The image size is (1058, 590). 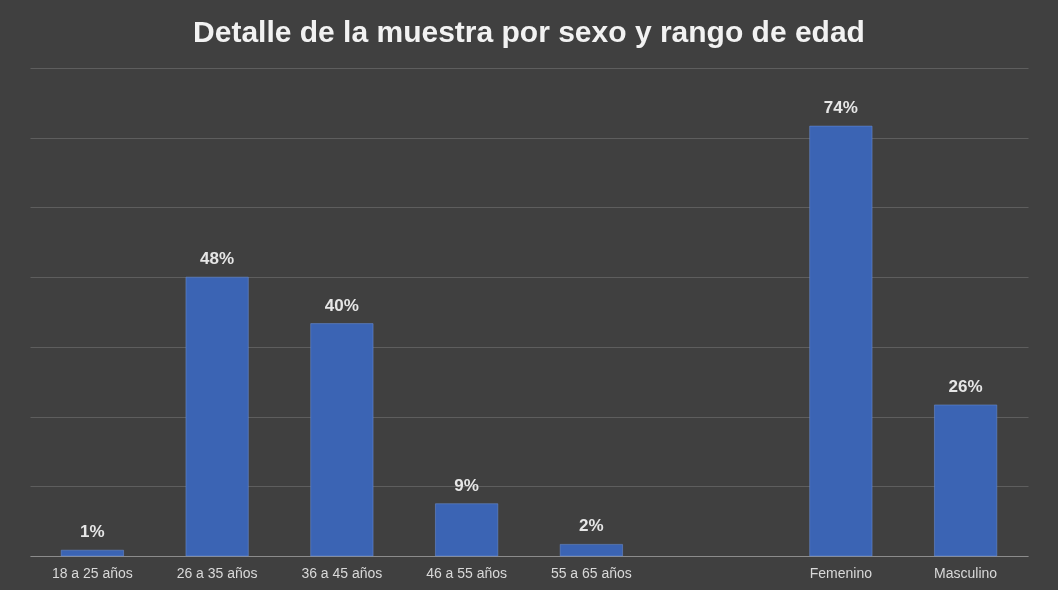 What do you see at coordinates (217, 259) in the screenshot?
I see `data-label: 48%` at bounding box center [217, 259].